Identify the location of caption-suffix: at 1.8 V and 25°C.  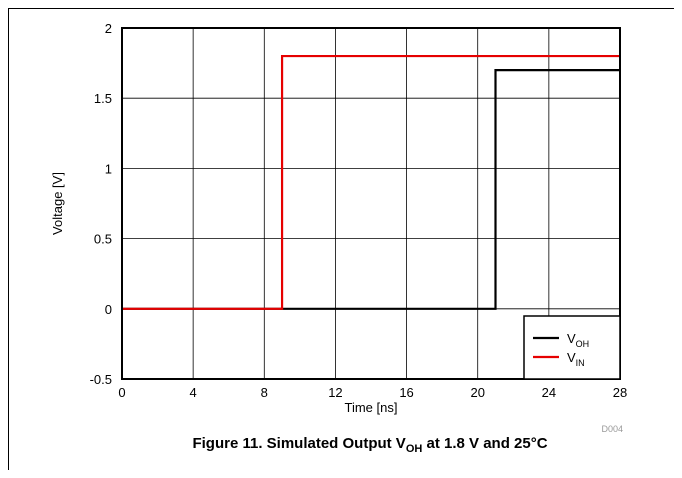
(485, 443).